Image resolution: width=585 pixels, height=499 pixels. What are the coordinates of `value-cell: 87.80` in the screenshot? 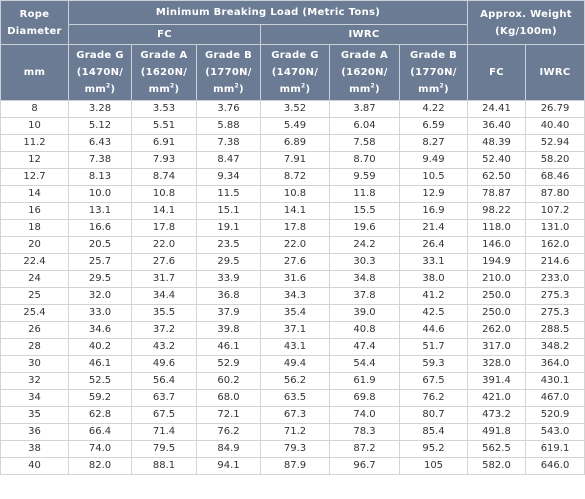 It's located at (554, 194).